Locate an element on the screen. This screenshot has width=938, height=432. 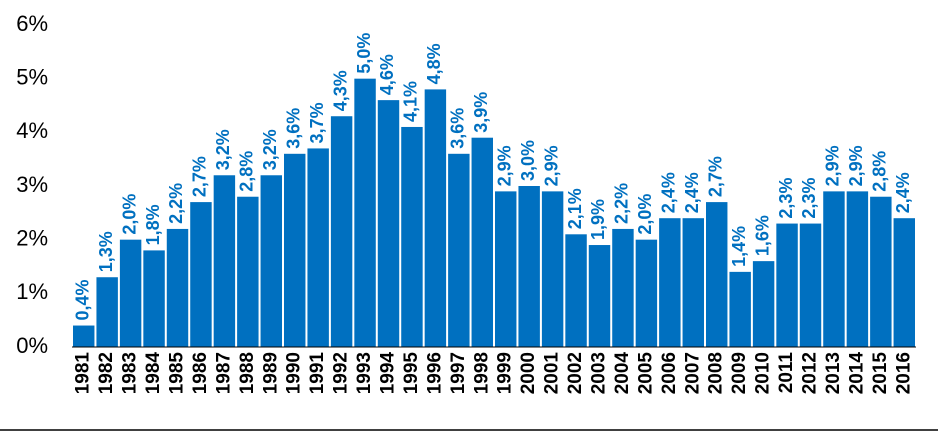
x-tick-label: 2008 is located at coordinates (716, 373).